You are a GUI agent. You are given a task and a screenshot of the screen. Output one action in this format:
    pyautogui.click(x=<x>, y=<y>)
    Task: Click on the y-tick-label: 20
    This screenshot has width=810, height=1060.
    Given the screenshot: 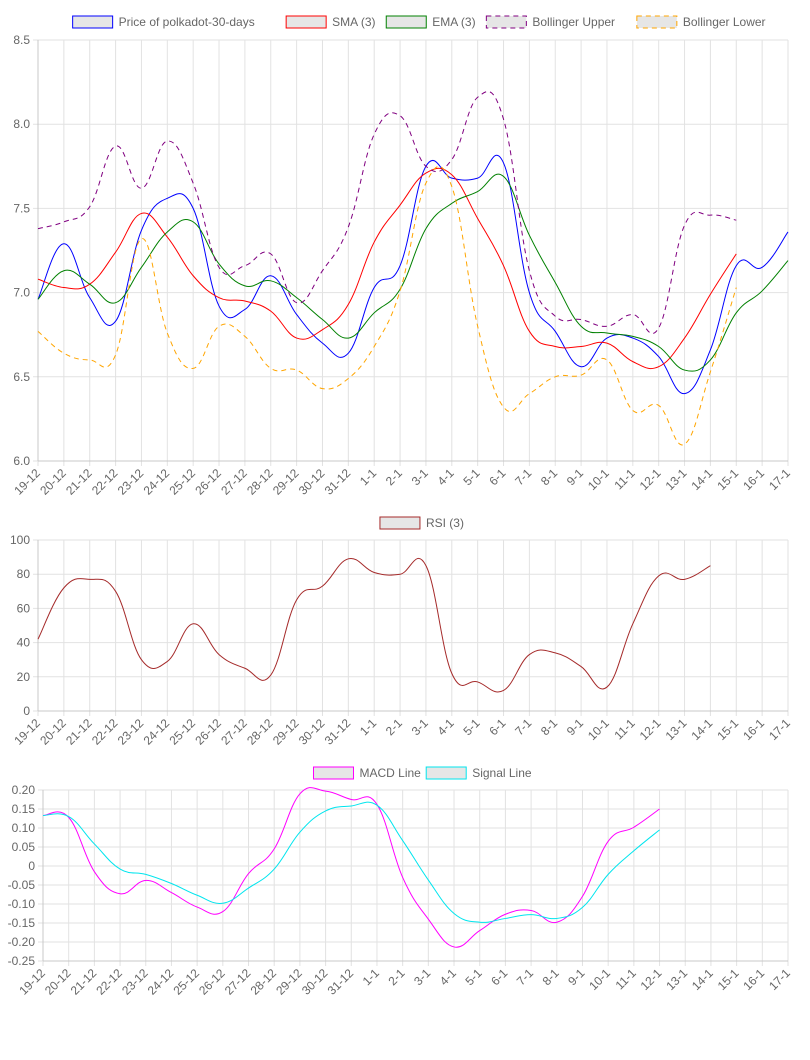 What is the action you would take?
    pyautogui.click(x=24, y=677)
    